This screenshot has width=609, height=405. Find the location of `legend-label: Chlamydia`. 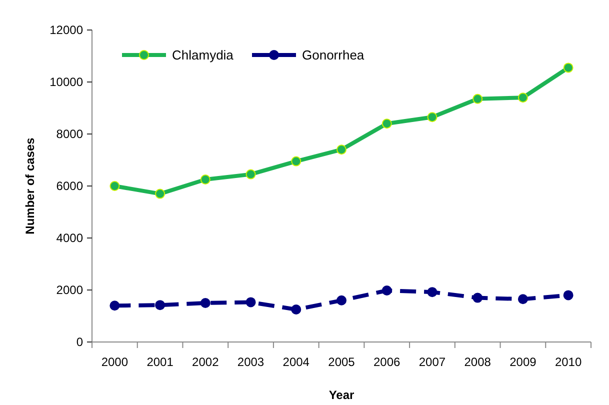

legend-label: Chlamydia is located at coordinates (203, 55).